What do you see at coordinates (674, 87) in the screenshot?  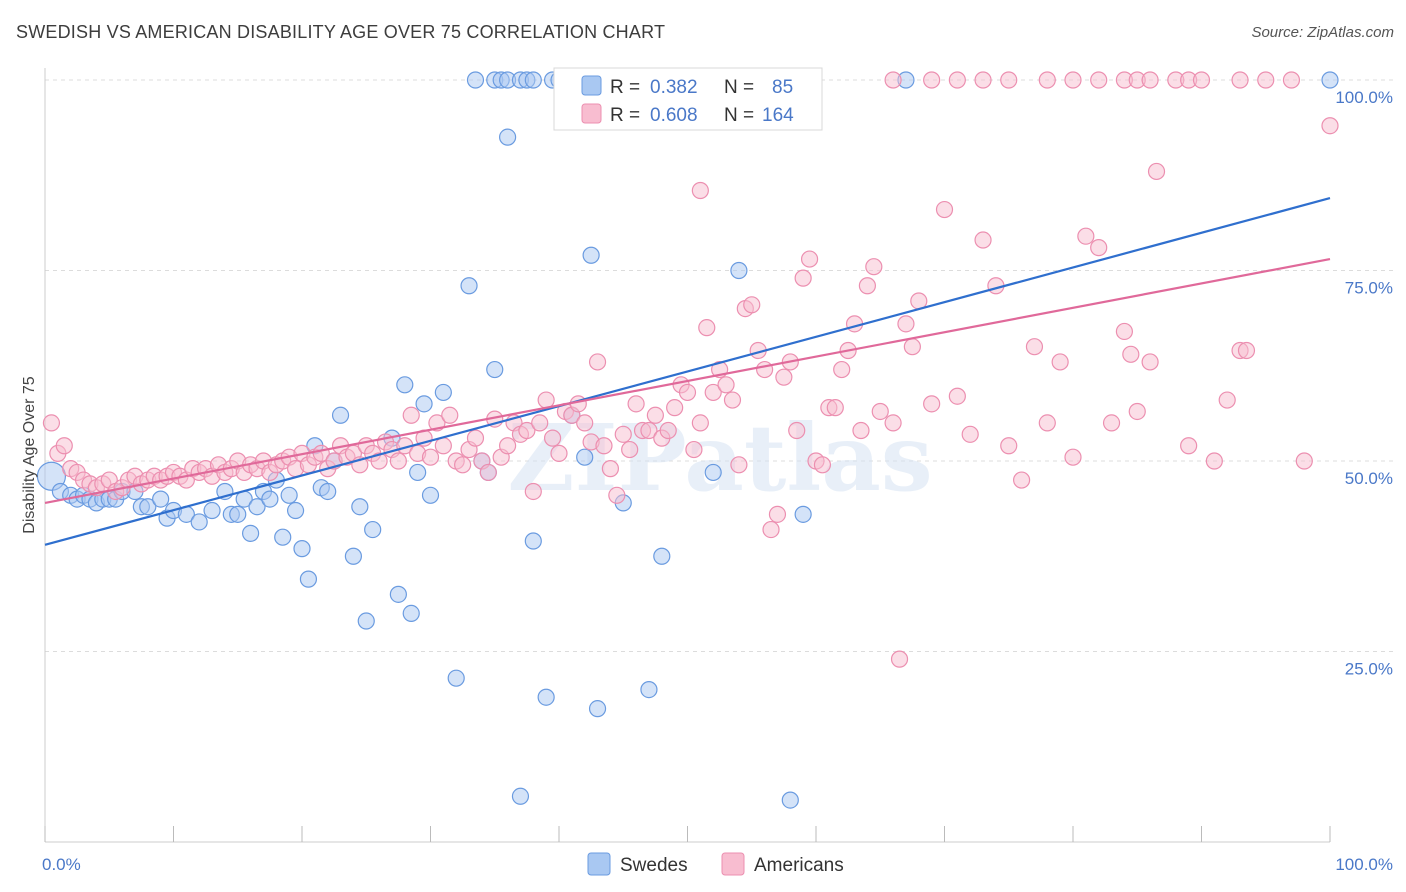 I see `legend-r-value: 0.382` at bounding box center [674, 87].